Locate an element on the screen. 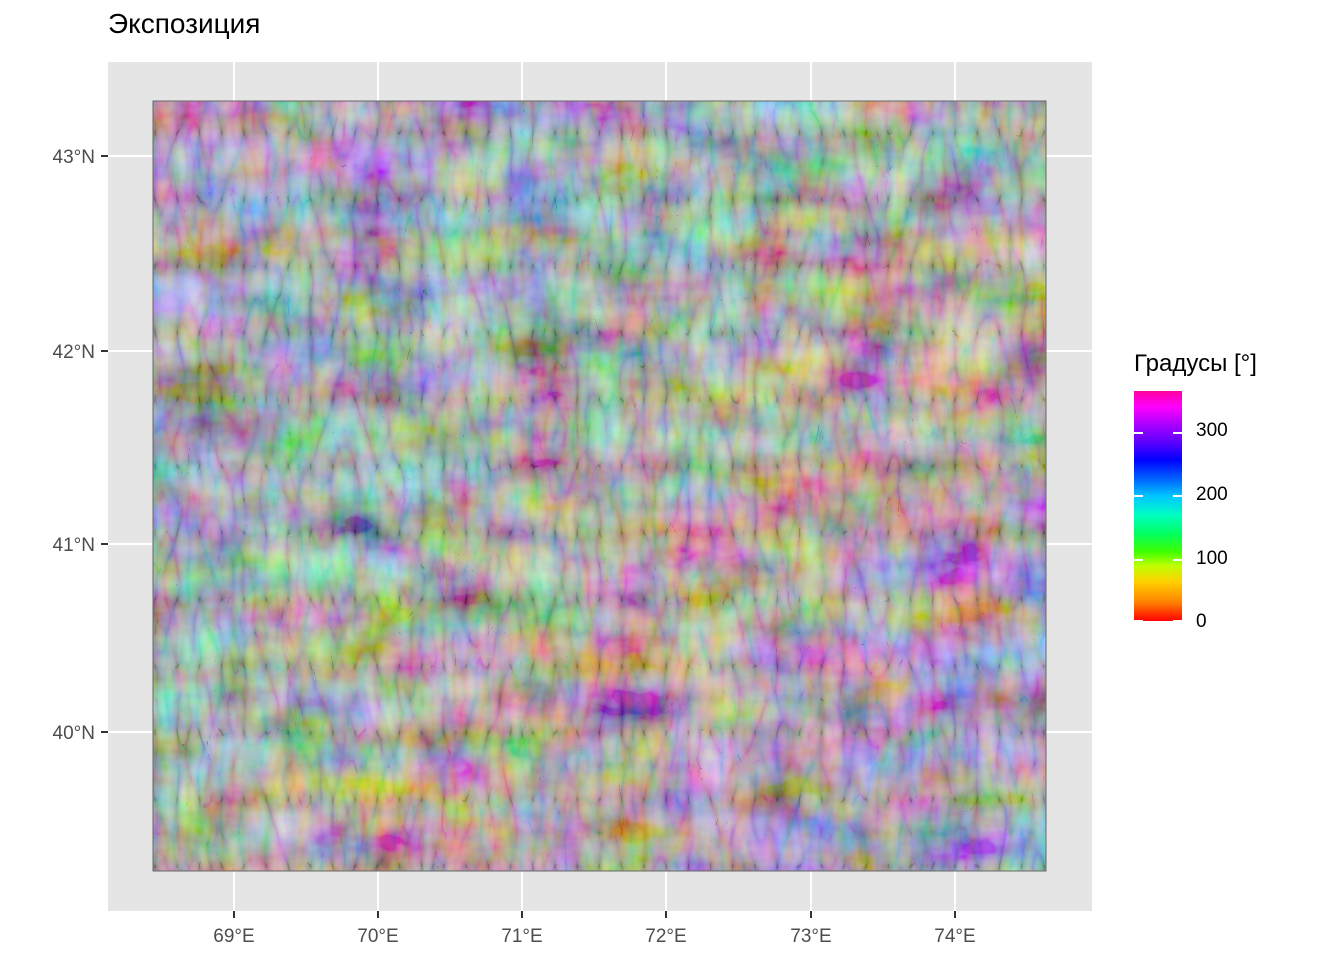 This screenshot has width=1344, height=960. legend-label: 200 is located at coordinates (1212, 494).